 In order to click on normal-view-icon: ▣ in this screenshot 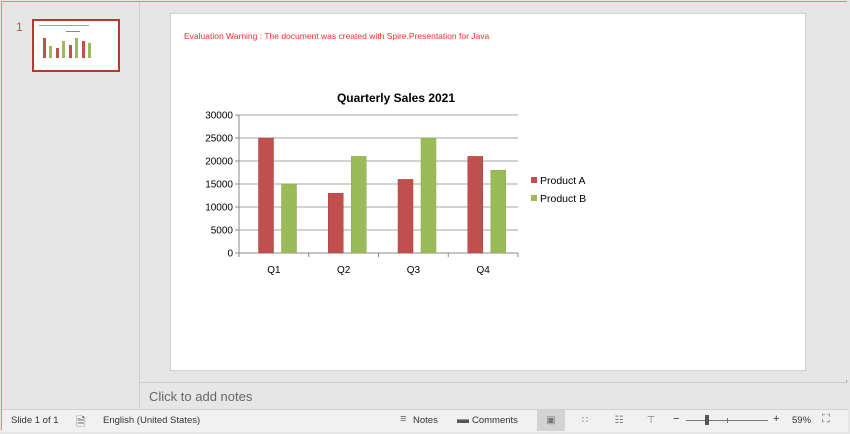, I will do `click(551, 420)`.